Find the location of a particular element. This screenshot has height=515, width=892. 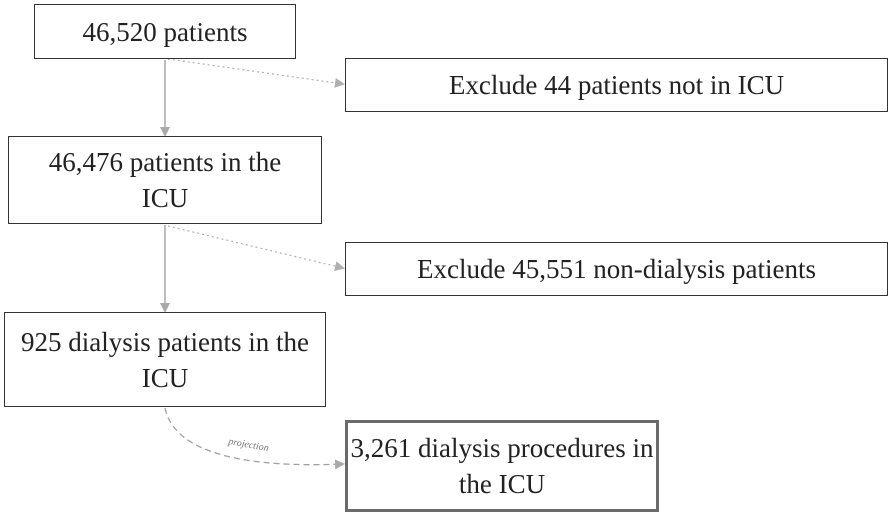

node-dialysis-patients-label: 925 dialysis patients in the ICU is located at coordinates (165, 359).